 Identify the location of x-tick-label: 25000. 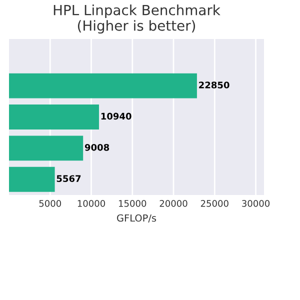
(214, 203).